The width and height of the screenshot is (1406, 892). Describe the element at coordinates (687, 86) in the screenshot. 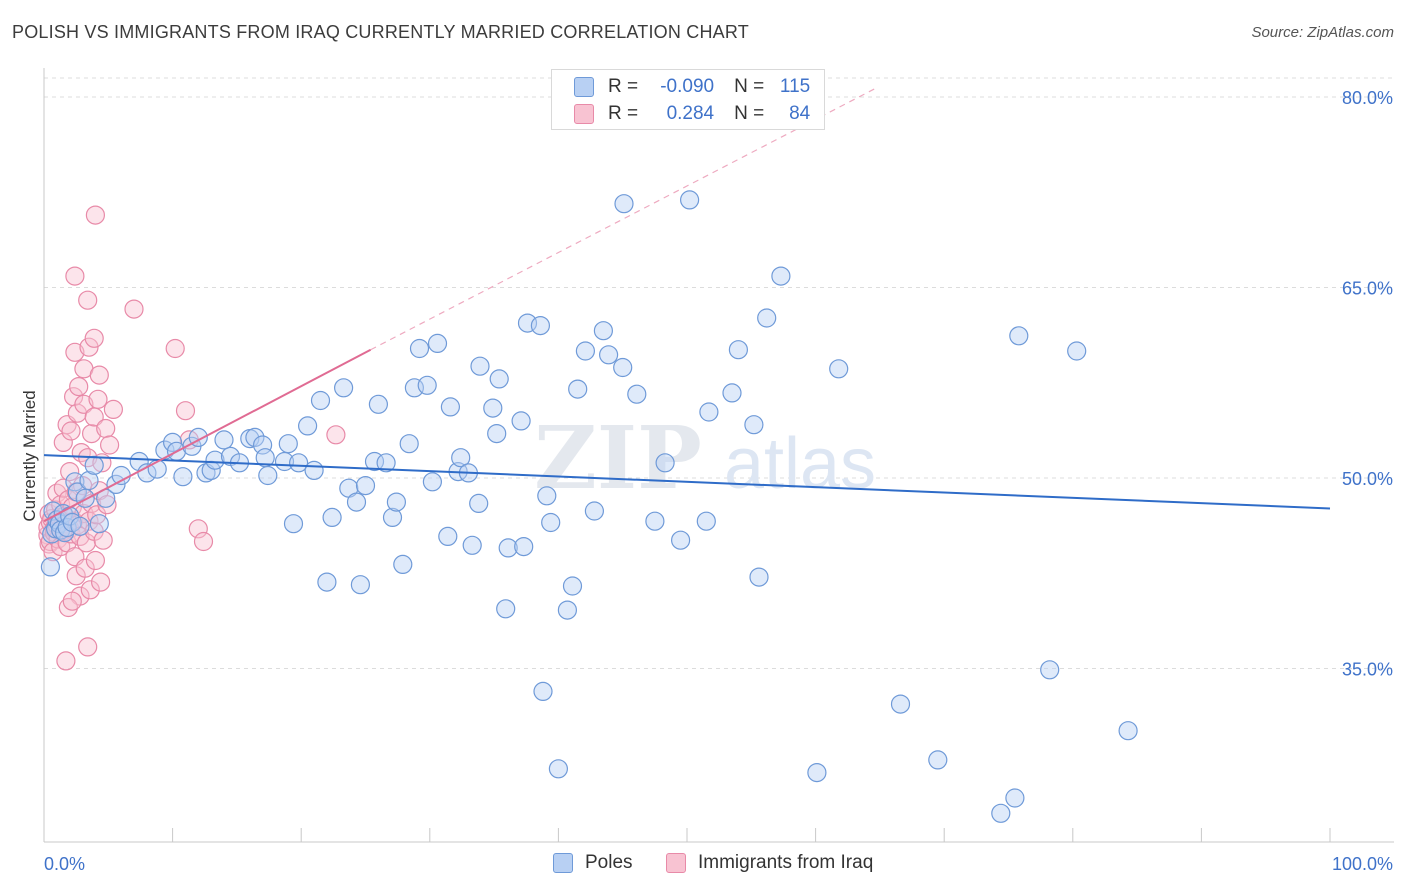

I see `legend-r-value-poles: -0.090` at that location.